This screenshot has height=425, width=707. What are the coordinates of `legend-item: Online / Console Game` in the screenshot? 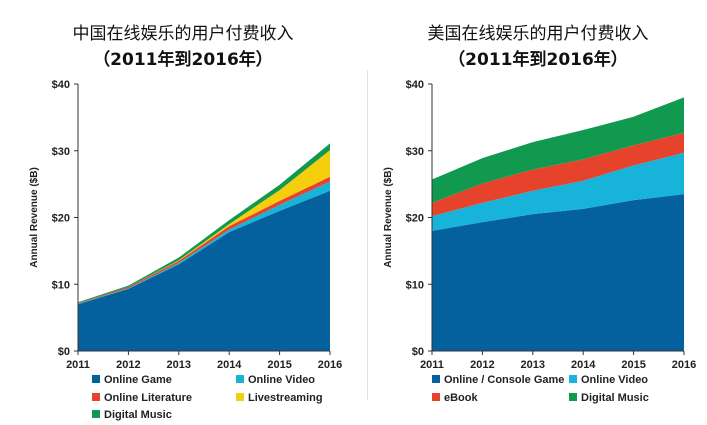 It's located at (498, 380).